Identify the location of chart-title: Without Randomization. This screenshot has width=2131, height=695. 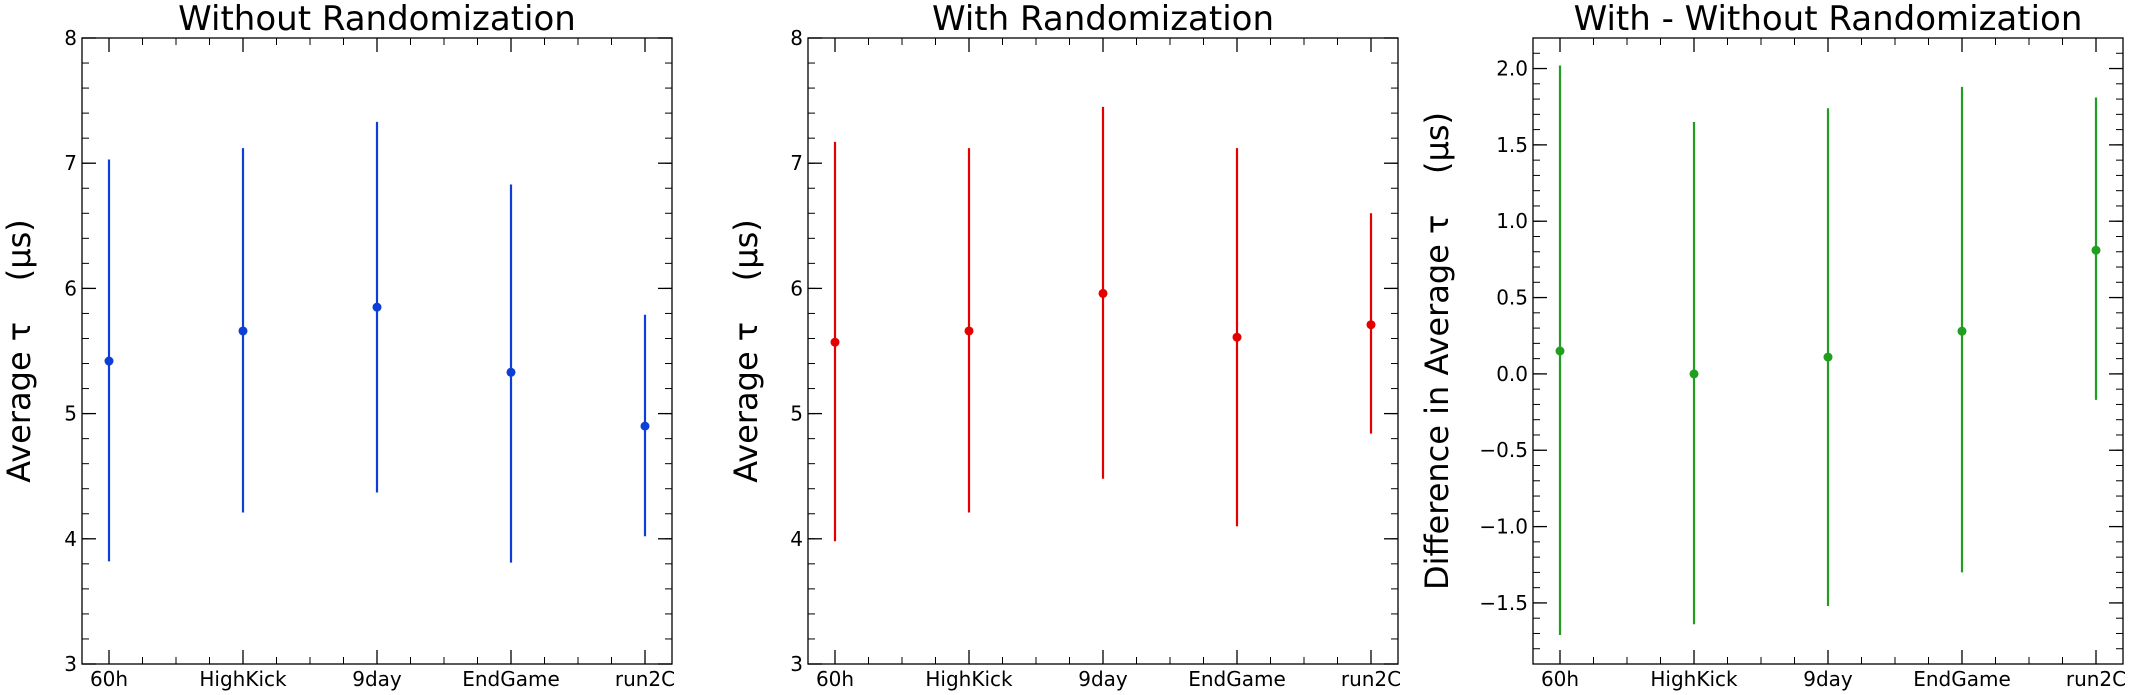
(377, 19).